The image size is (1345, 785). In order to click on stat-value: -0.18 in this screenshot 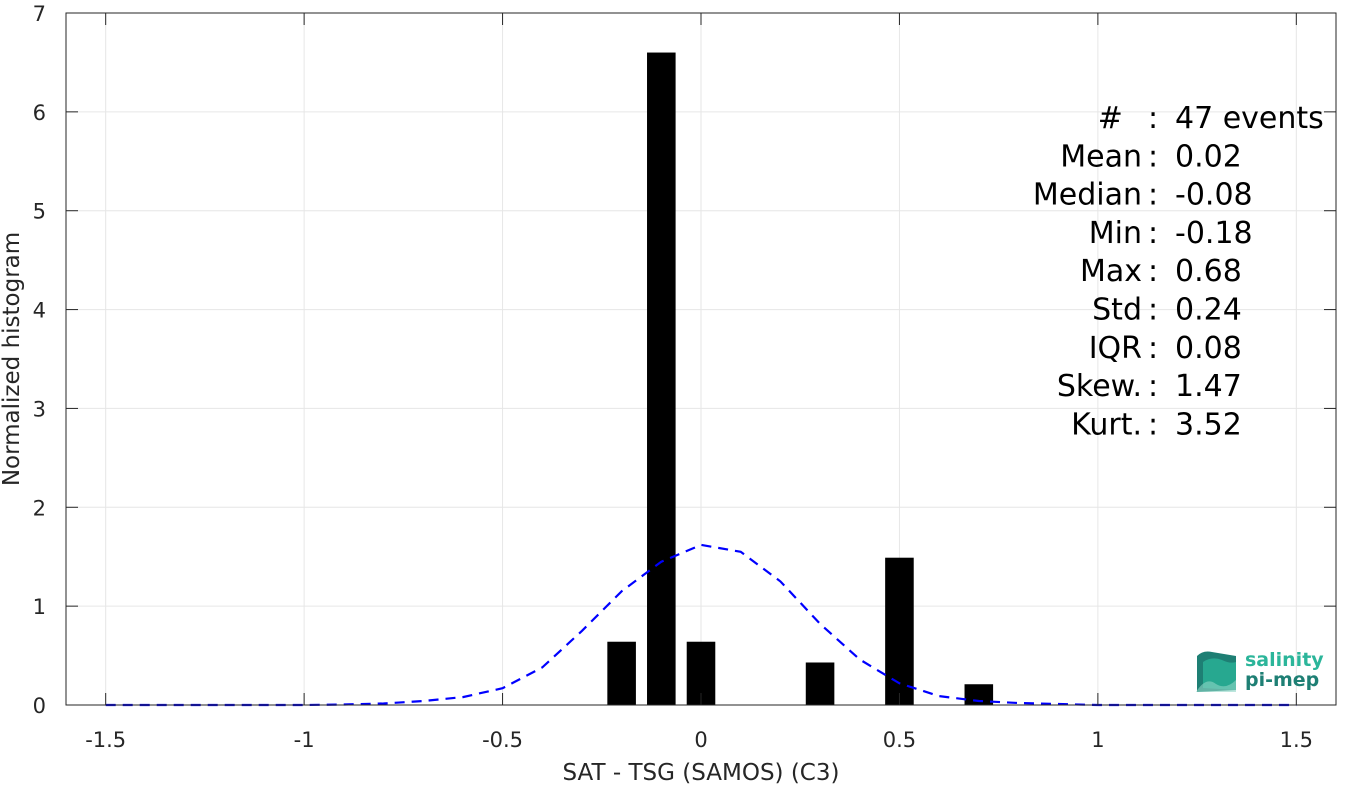, I will do `click(1214, 233)`.